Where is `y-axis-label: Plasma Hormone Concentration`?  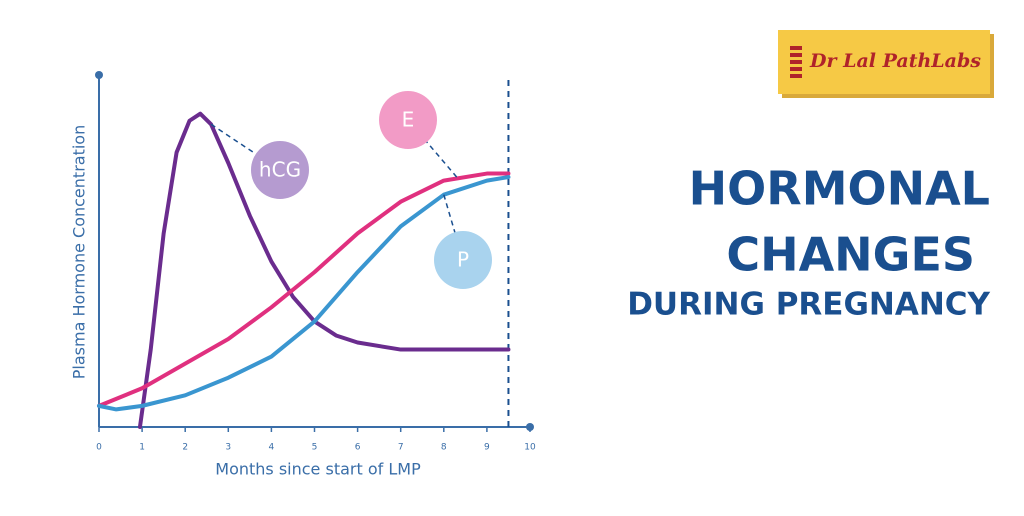 y-axis-label: Plasma Hormone Concentration is located at coordinates (79, 252).